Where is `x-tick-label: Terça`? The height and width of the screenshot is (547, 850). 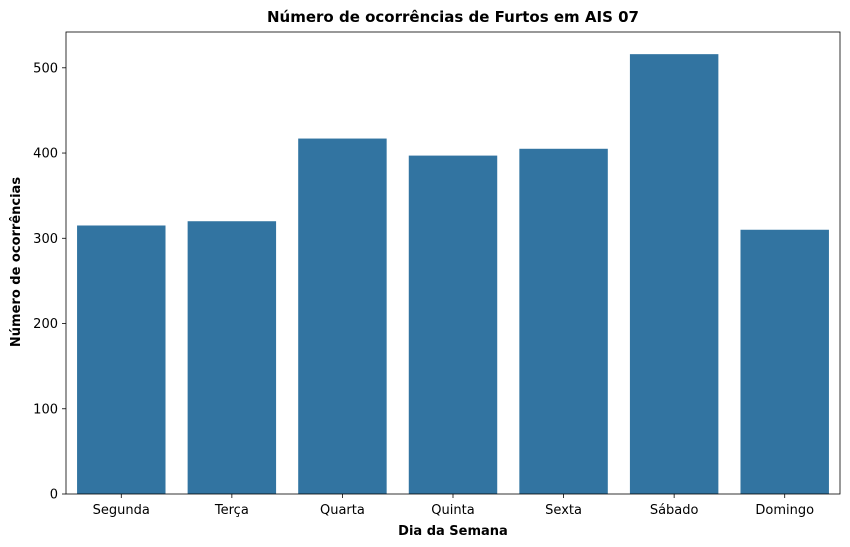 x-tick-label: Terça is located at coordinates (231, 510).